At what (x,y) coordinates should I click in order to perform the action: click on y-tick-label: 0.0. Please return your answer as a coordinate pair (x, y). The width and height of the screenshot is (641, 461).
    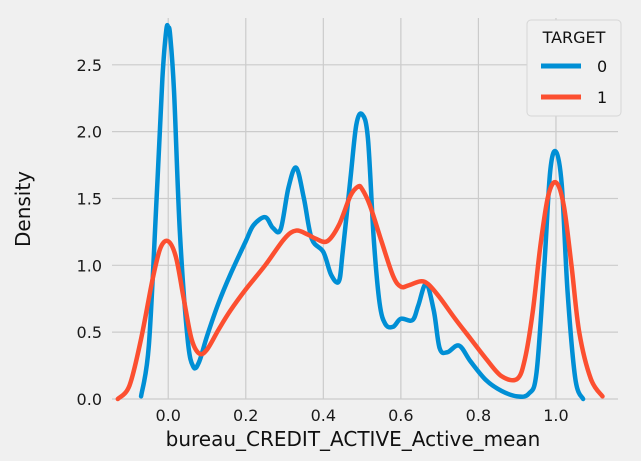
    Looking at the image, I should click on (89, 399).